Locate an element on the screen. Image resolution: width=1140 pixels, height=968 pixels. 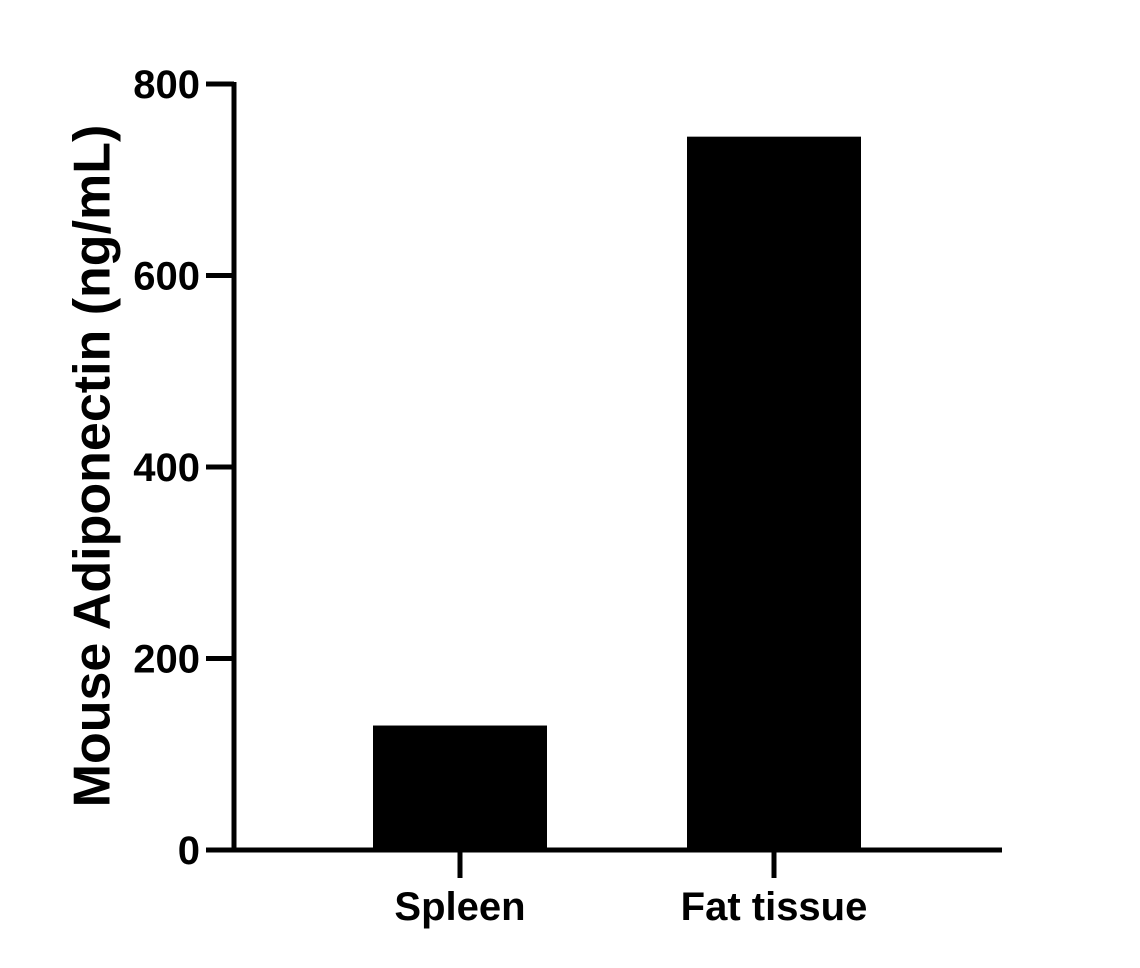
y-axis: 0 200 400 600 800 is located at coordinates (185, 468).